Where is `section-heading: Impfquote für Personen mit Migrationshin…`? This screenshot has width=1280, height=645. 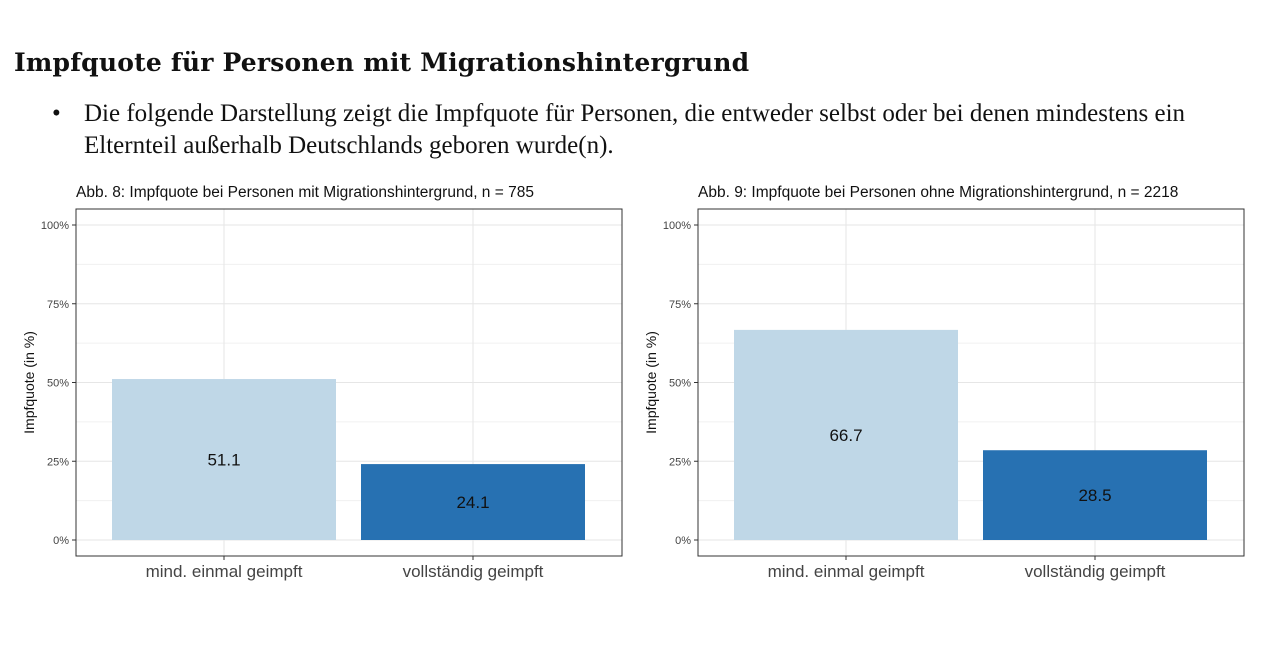 section-heading: Impfquote für Personen mit Migrationshin… is located at coordinates (382, 62).